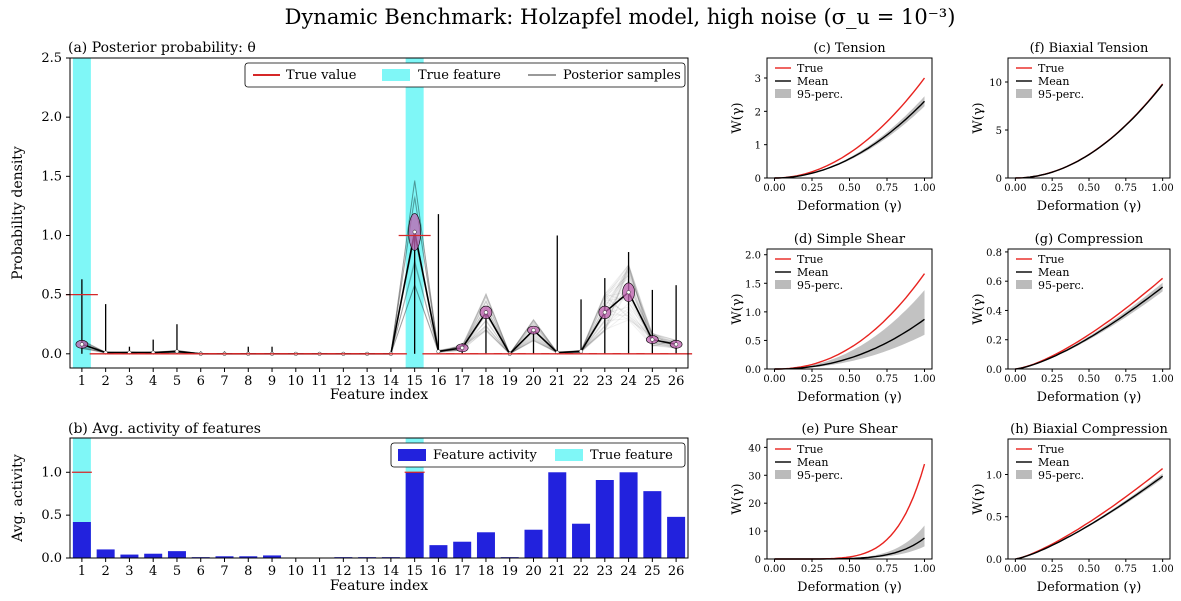 The height and width of the screenshot is (601, 1181). I want to click on y-tick-label: 0.4, so click(994, 311).